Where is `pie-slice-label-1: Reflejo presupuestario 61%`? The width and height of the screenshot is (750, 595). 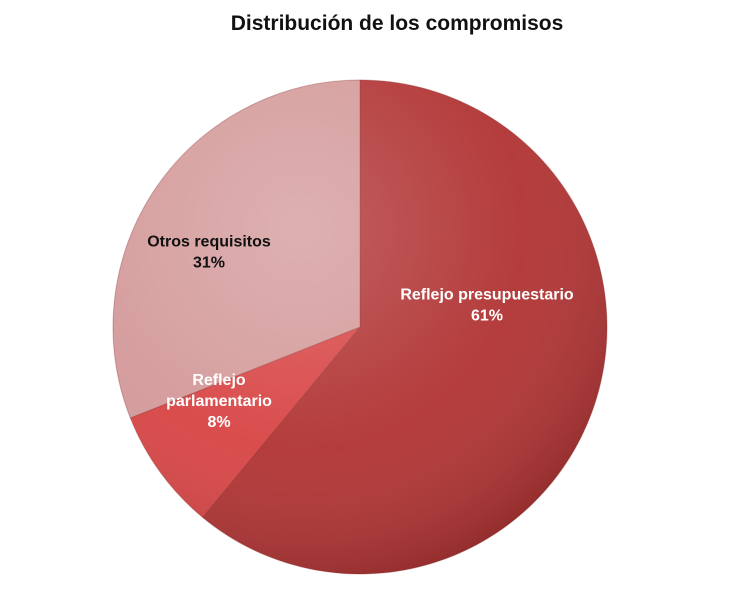
pie-slice-label-1: Reflejo presupuestario 61% is located at coordinates (487, 306).